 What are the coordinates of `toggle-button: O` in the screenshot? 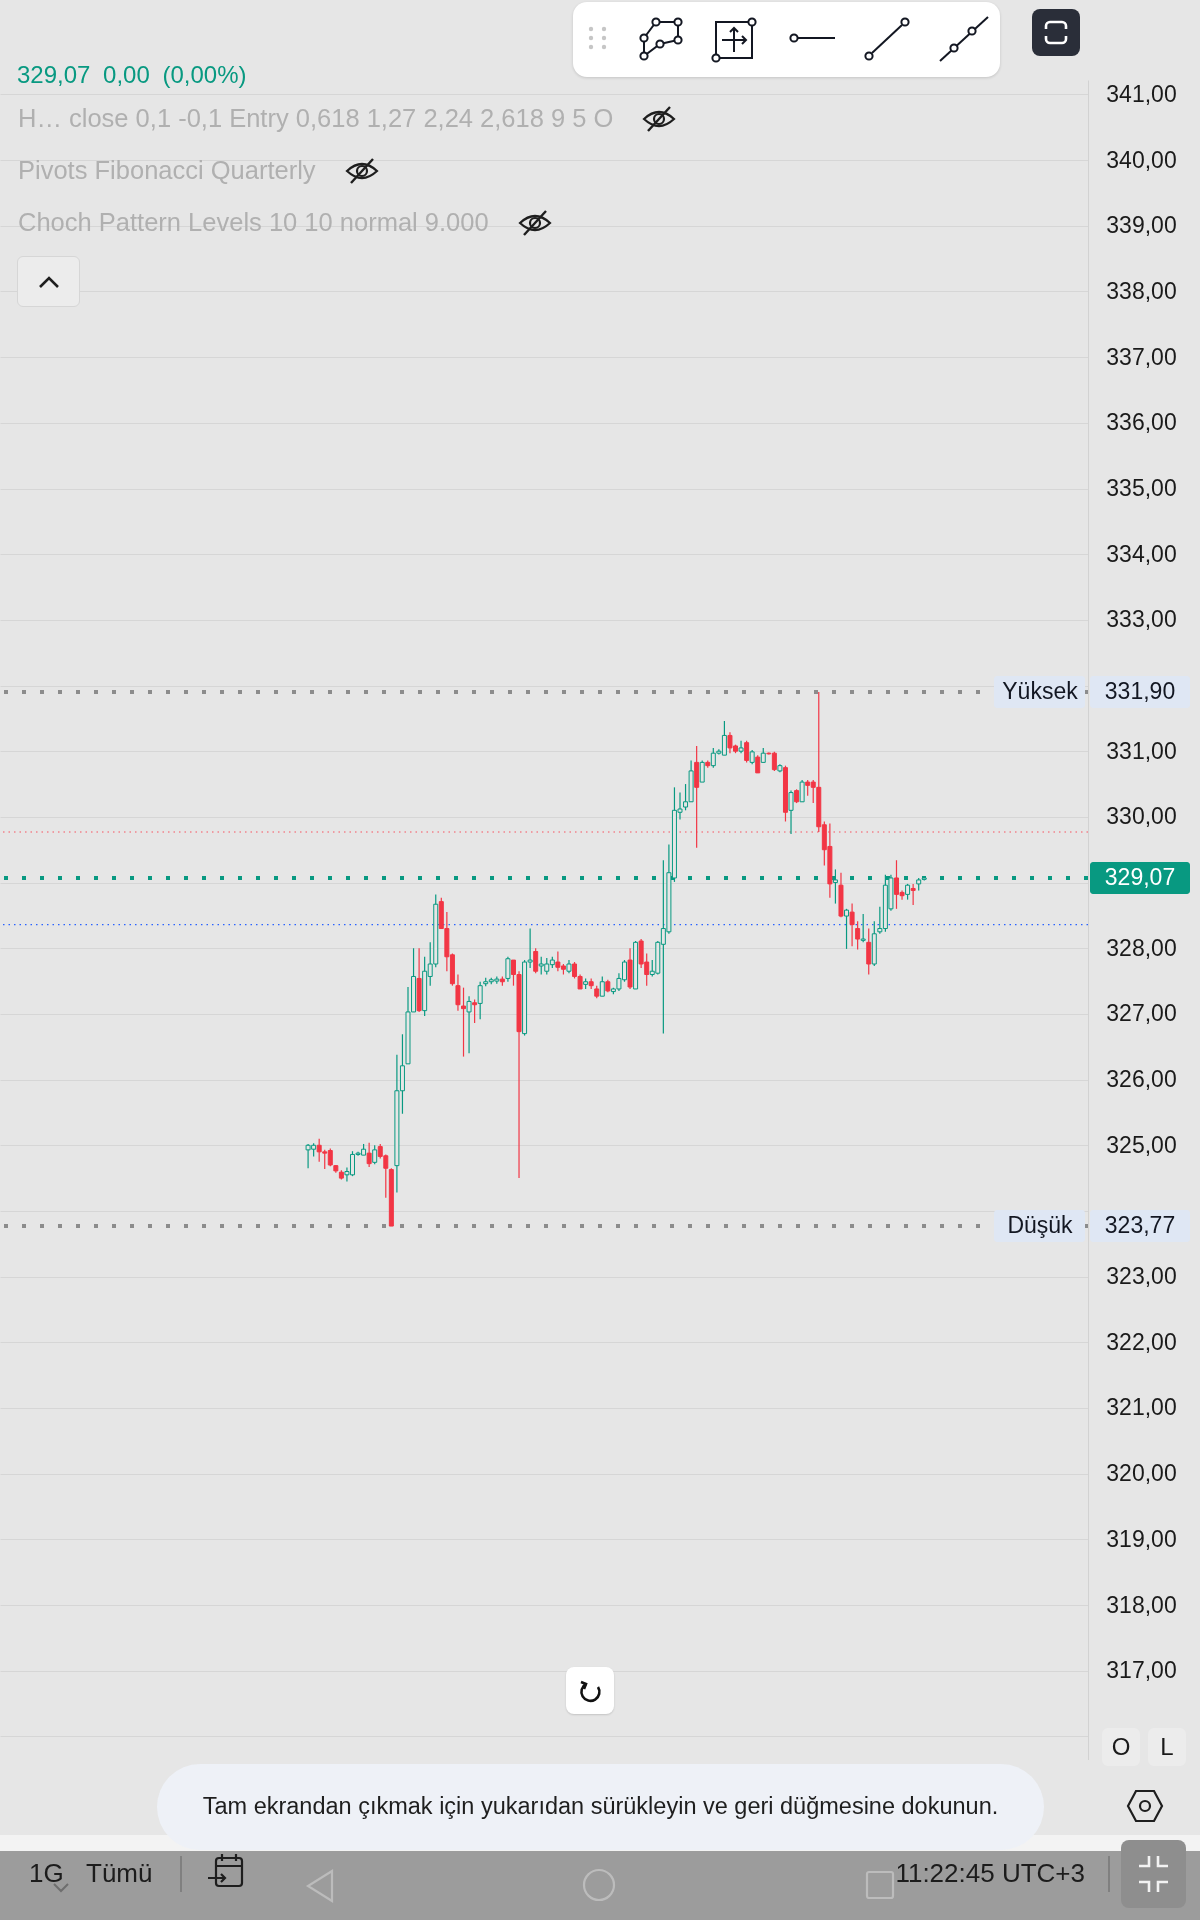 It's located at (1121, 1747).